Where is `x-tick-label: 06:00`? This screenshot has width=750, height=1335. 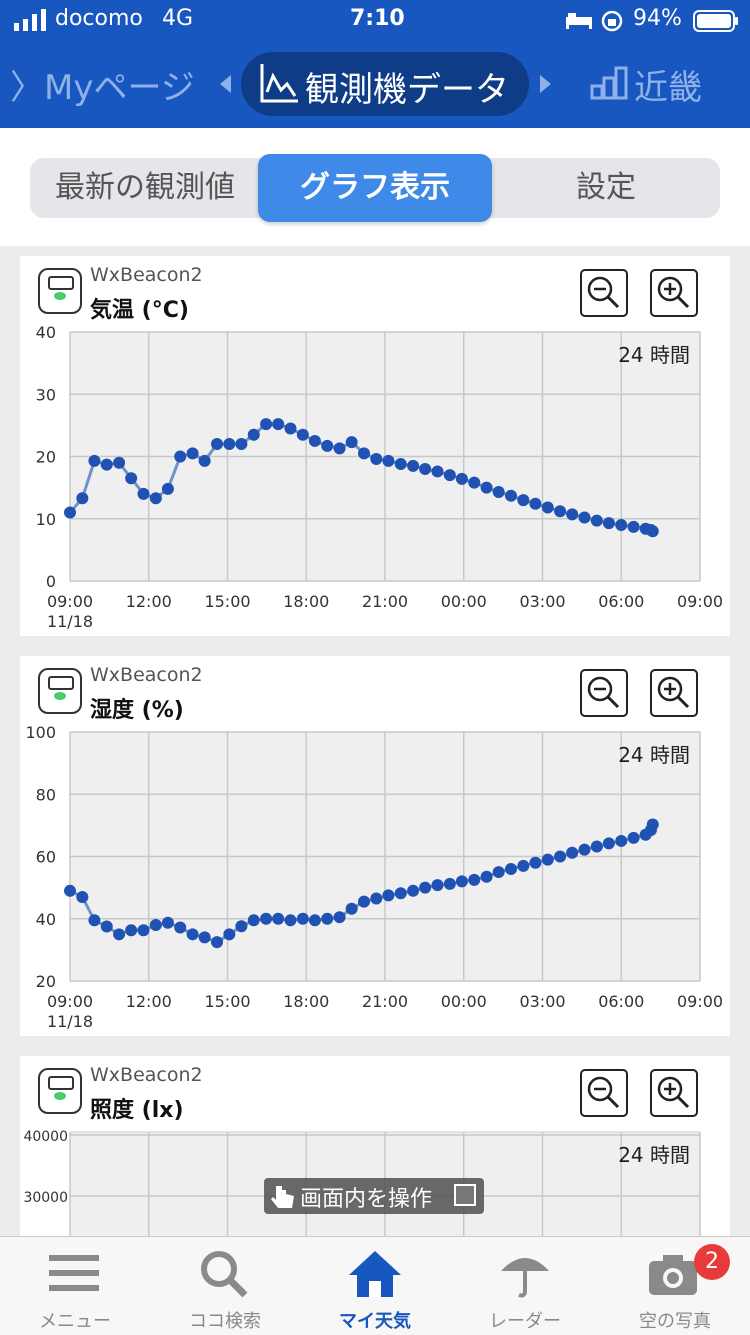
x-tick-label: 06:00 is located at coordinates (621, 1001).